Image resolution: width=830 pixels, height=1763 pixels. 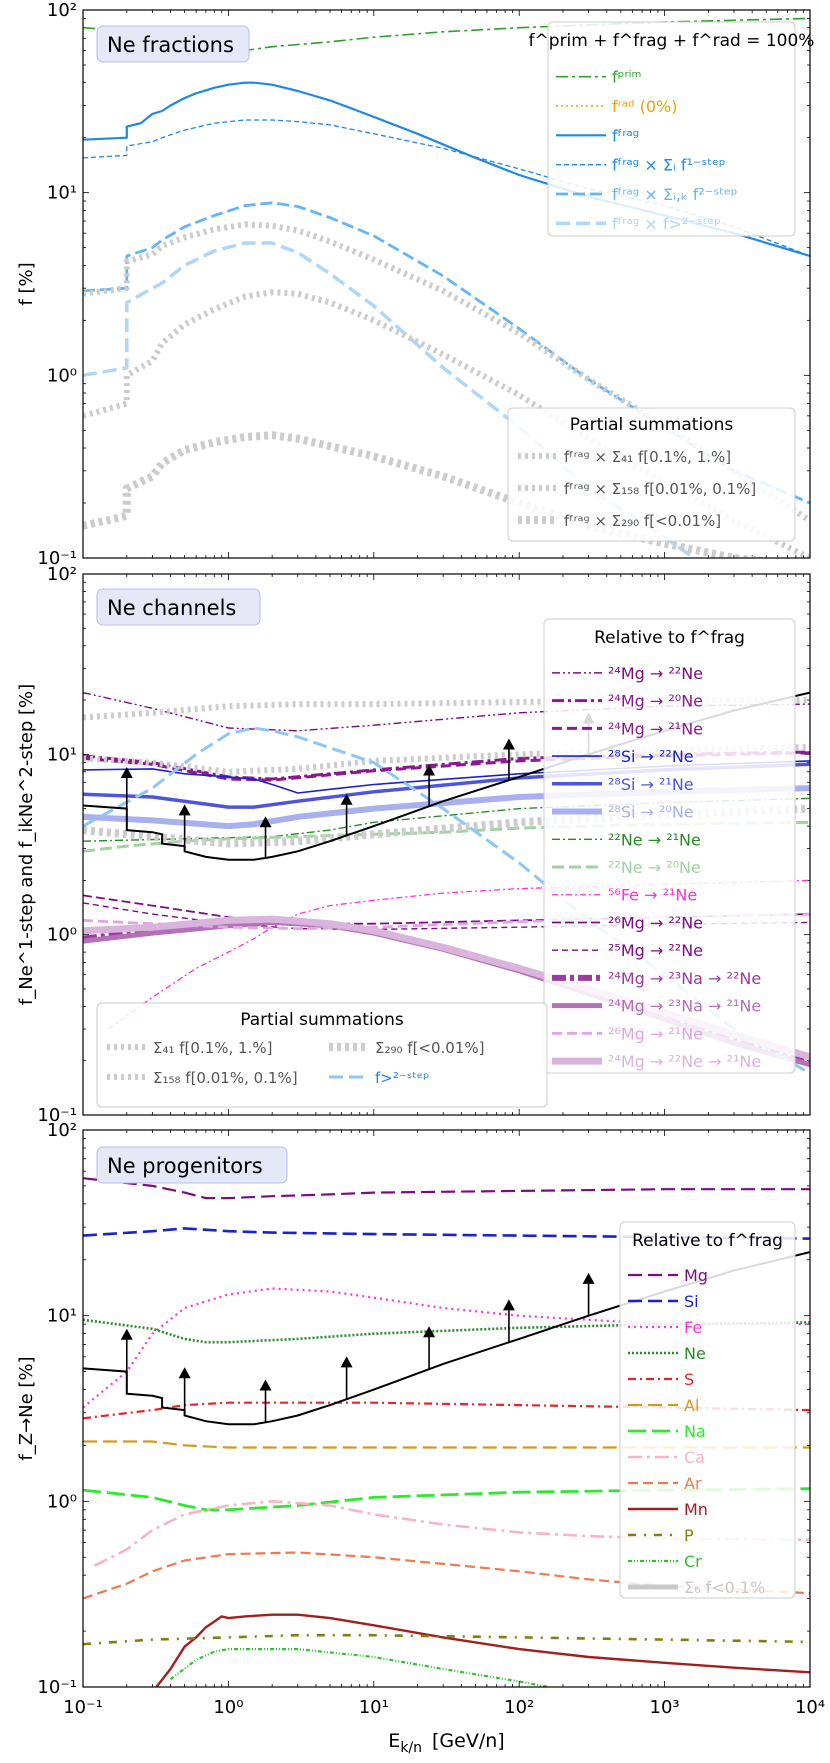 I want to click on series-f-frag, so click(x=446, y=169).